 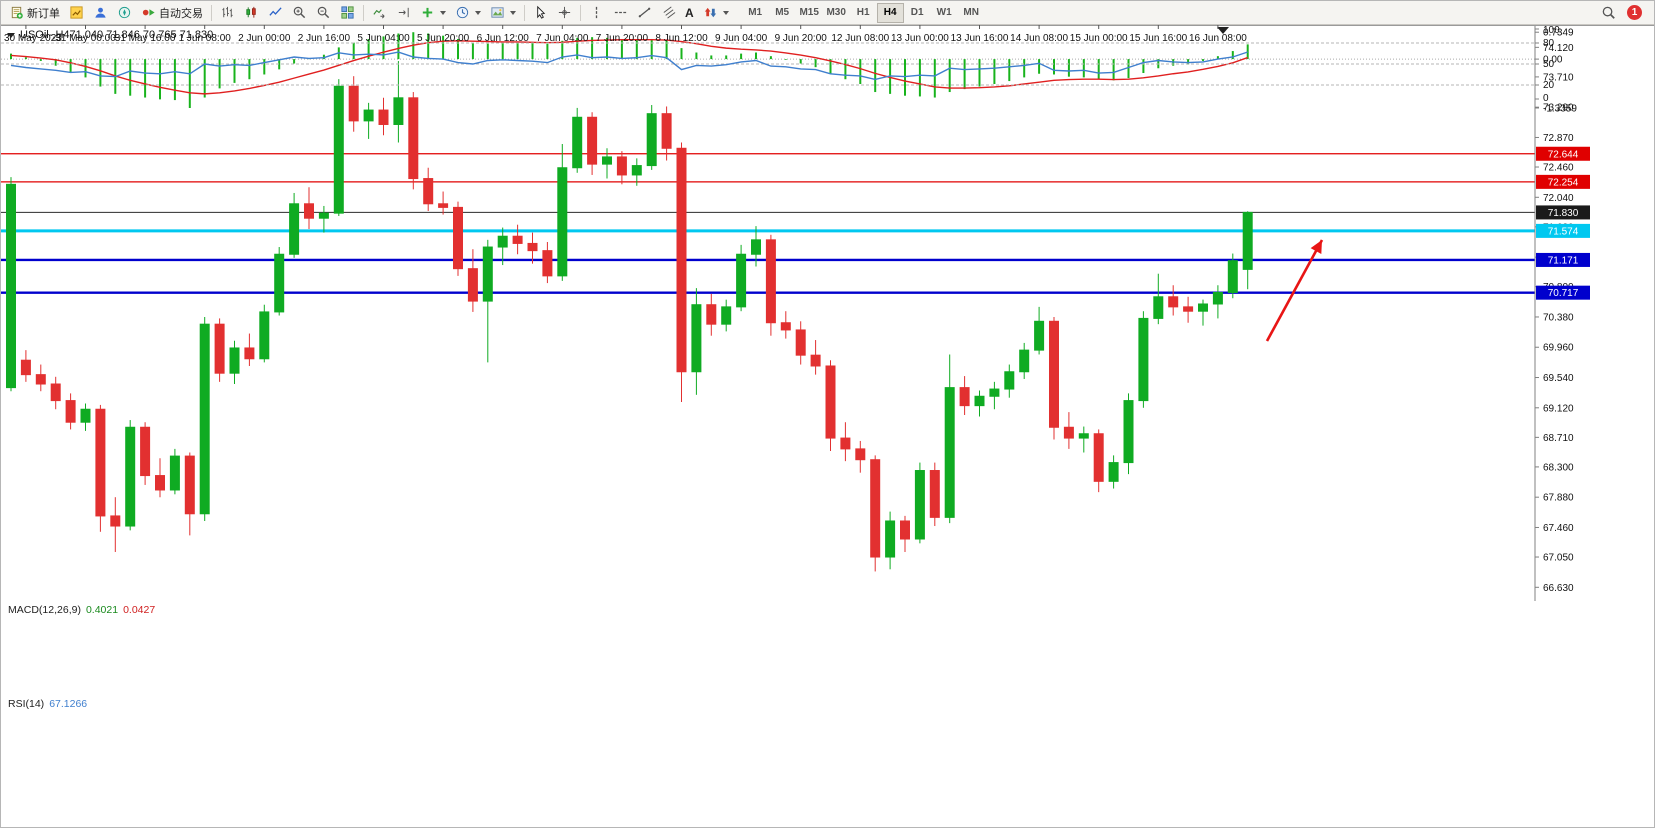 What do you see at coordinates (11, 35) in the screenshot?
I see `one-click-trading-toggle-icon` at bounding box center [11, 35].